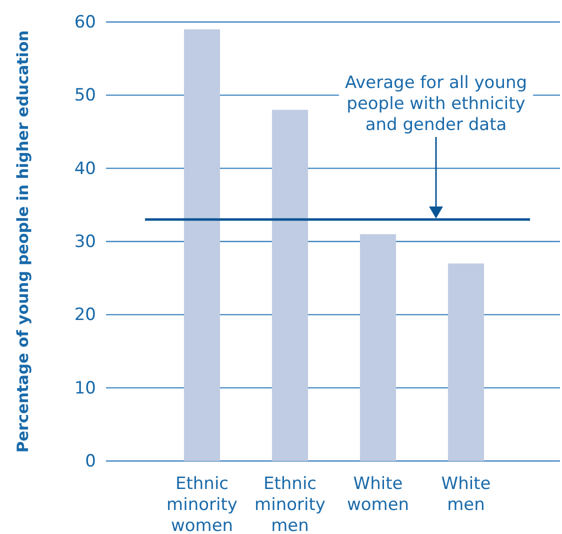  Describe the element at coordinates (436, 104) in the screenshot. I see `ref-line-label: Average for all young people with ethnicity and gender data` at that location.